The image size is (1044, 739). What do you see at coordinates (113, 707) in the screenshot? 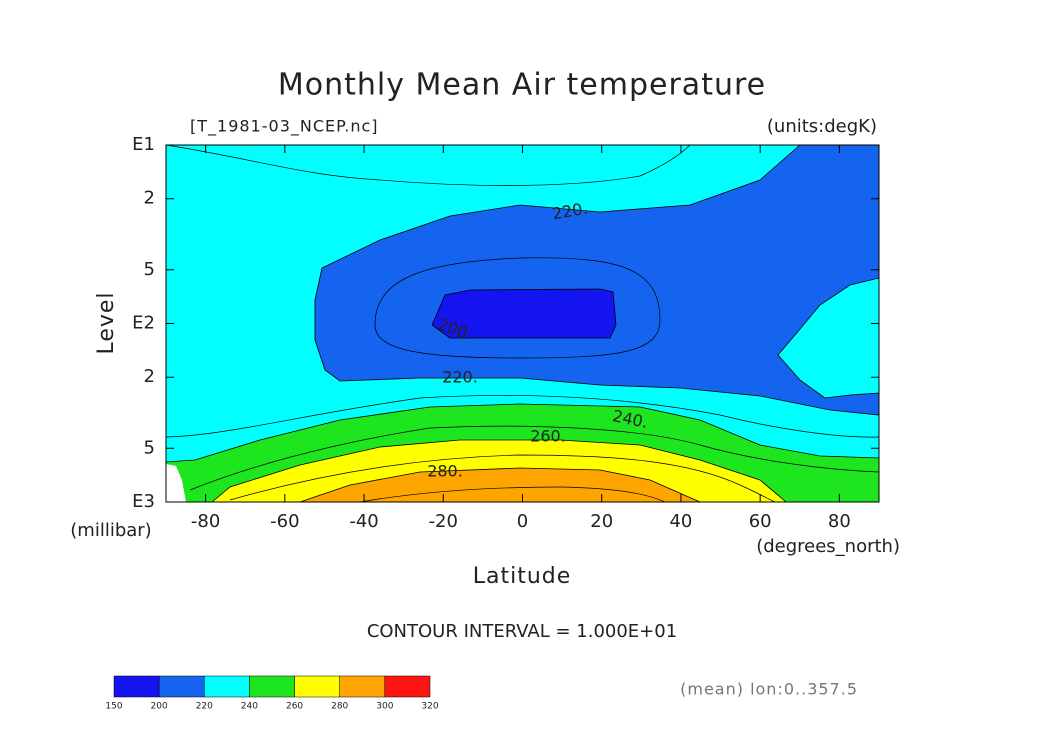
I see `colorbar-label: 150` at bounding box center [113, 707].